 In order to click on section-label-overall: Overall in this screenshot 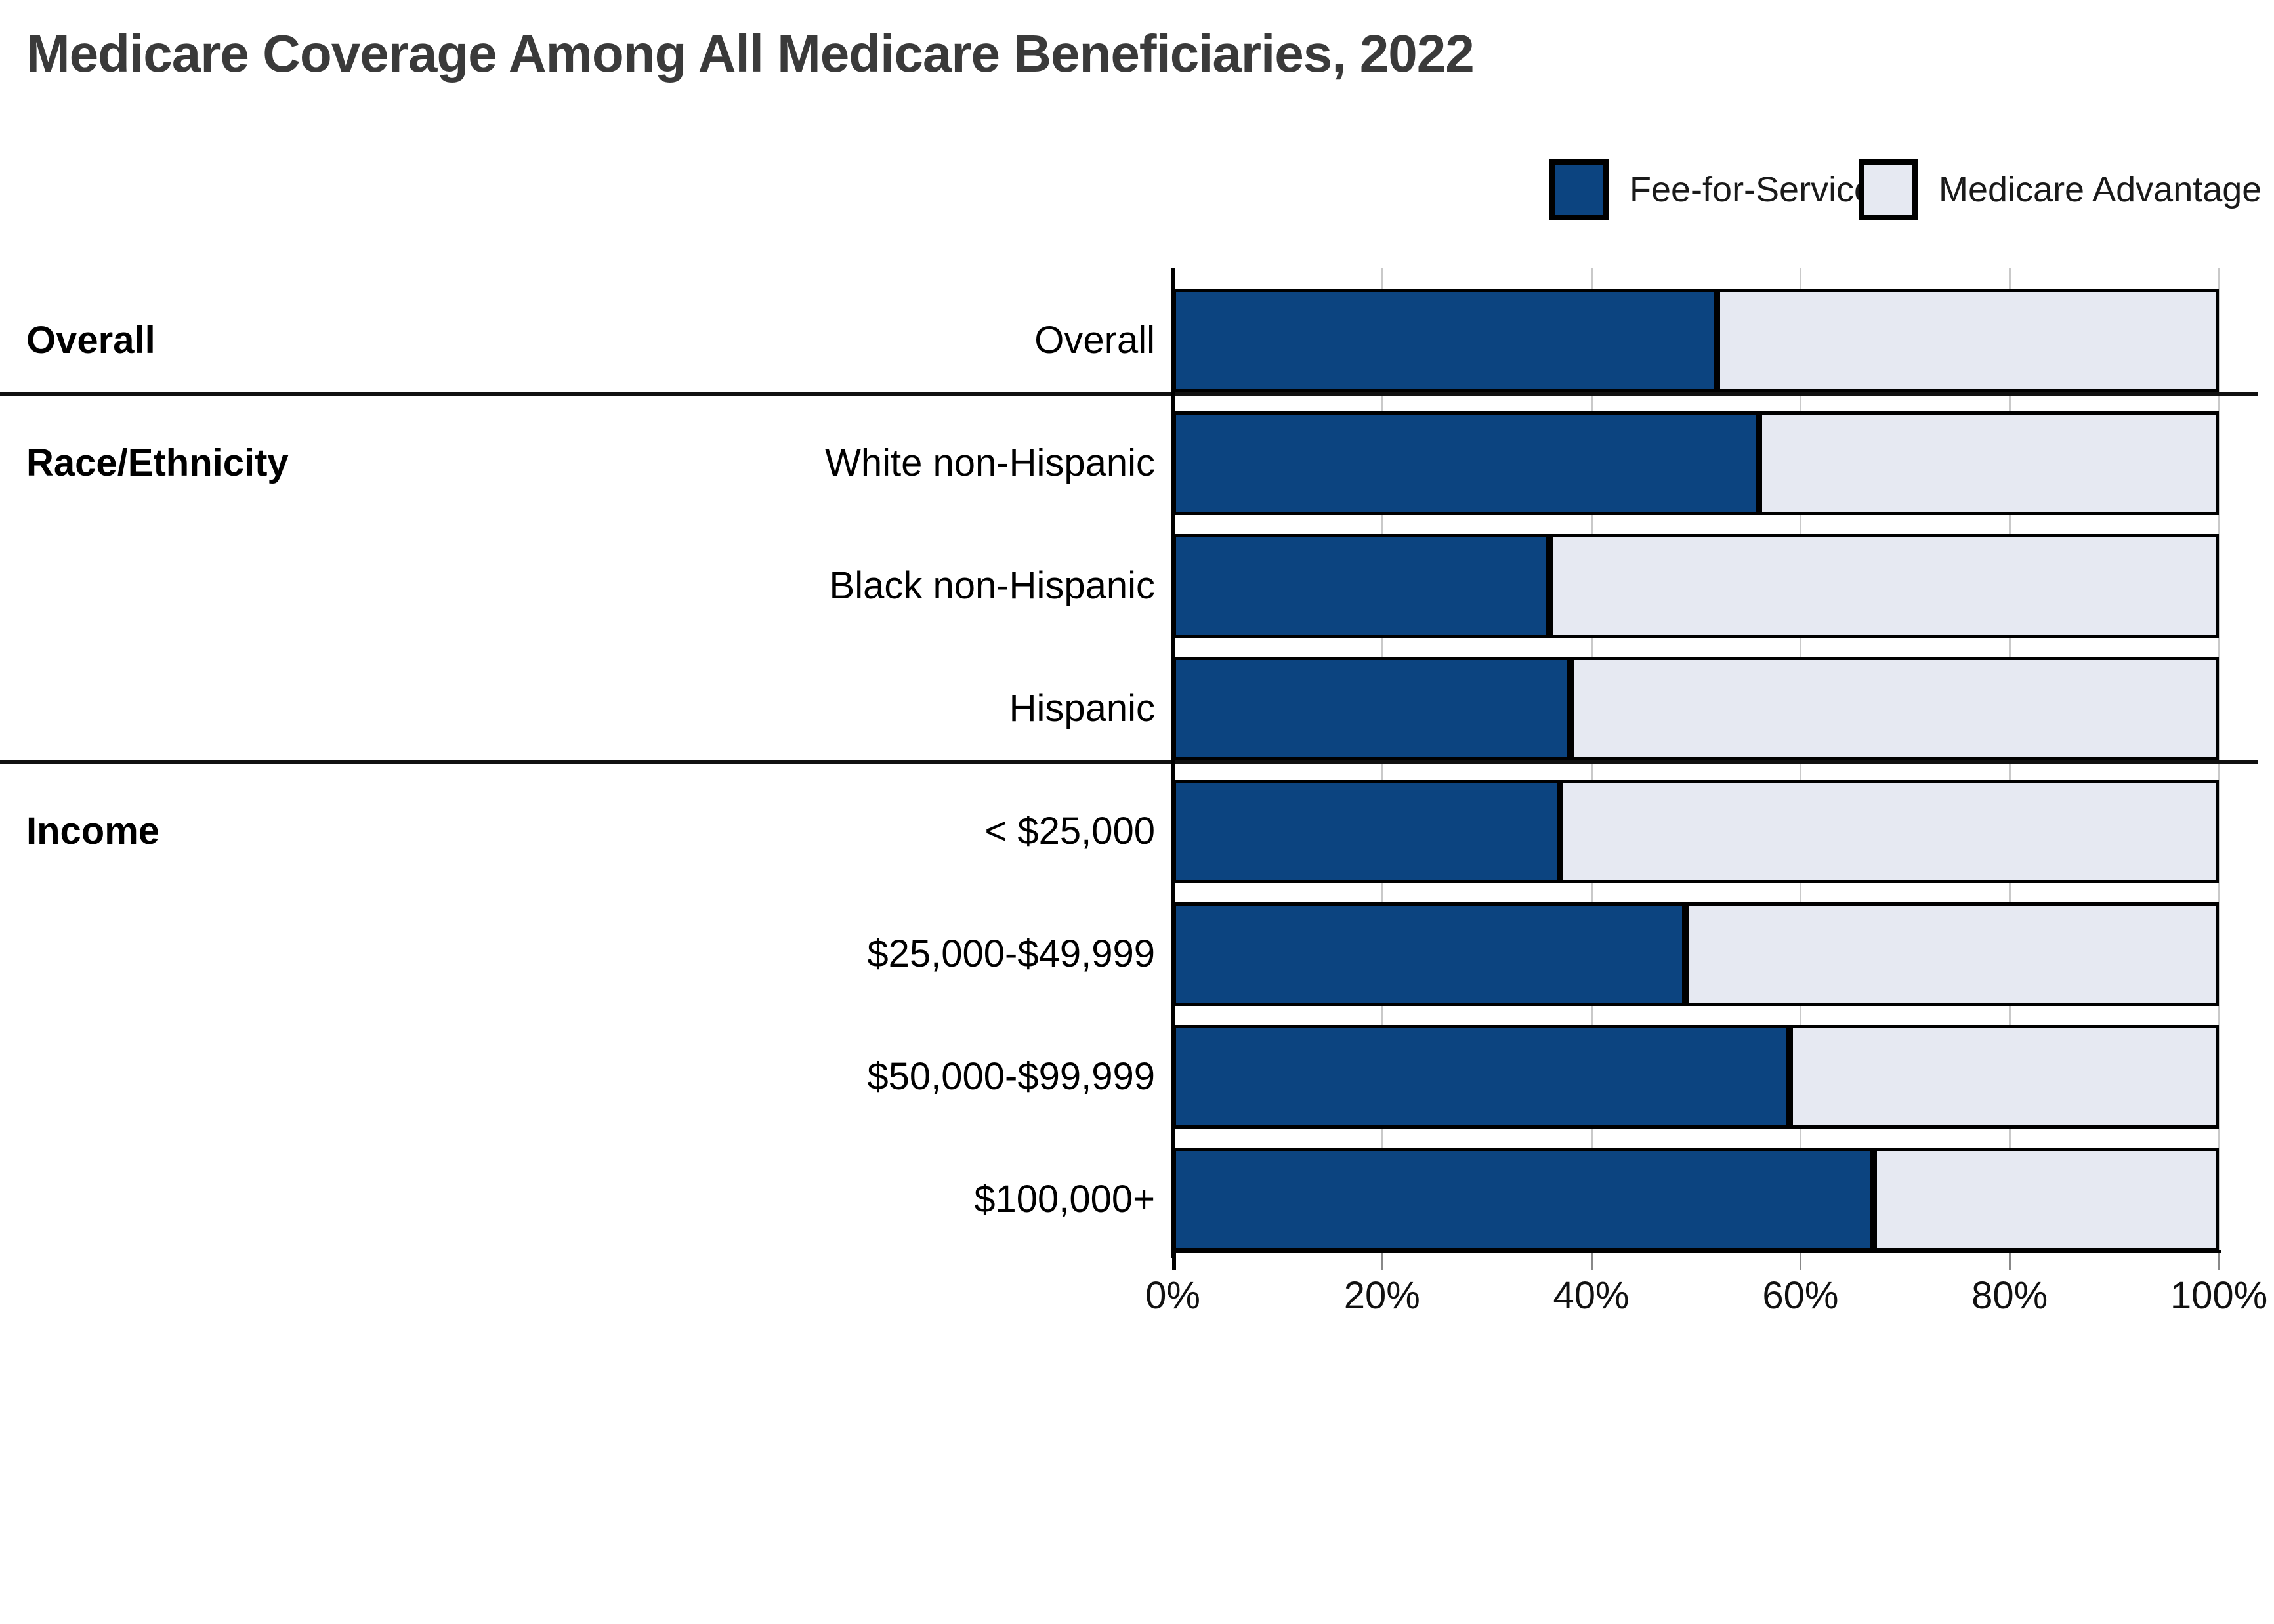, I will do `click(91, 341)`.